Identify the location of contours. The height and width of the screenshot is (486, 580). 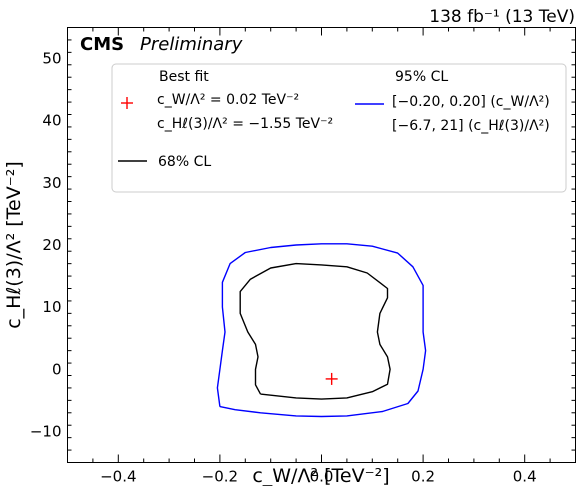
(321, 330).